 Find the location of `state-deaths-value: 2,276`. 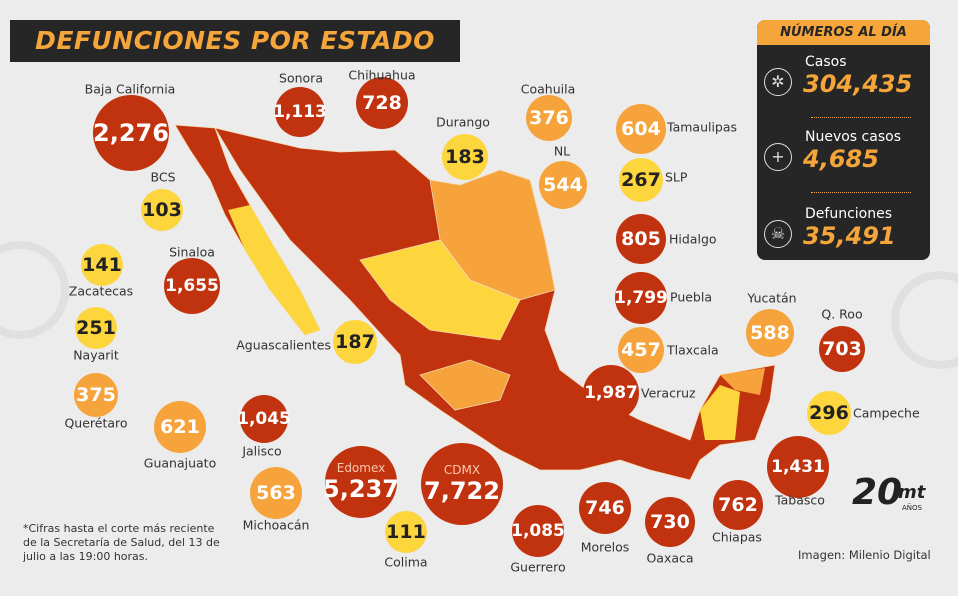

state-deaths-value: 2,276 is located at coordinates (131, 133).